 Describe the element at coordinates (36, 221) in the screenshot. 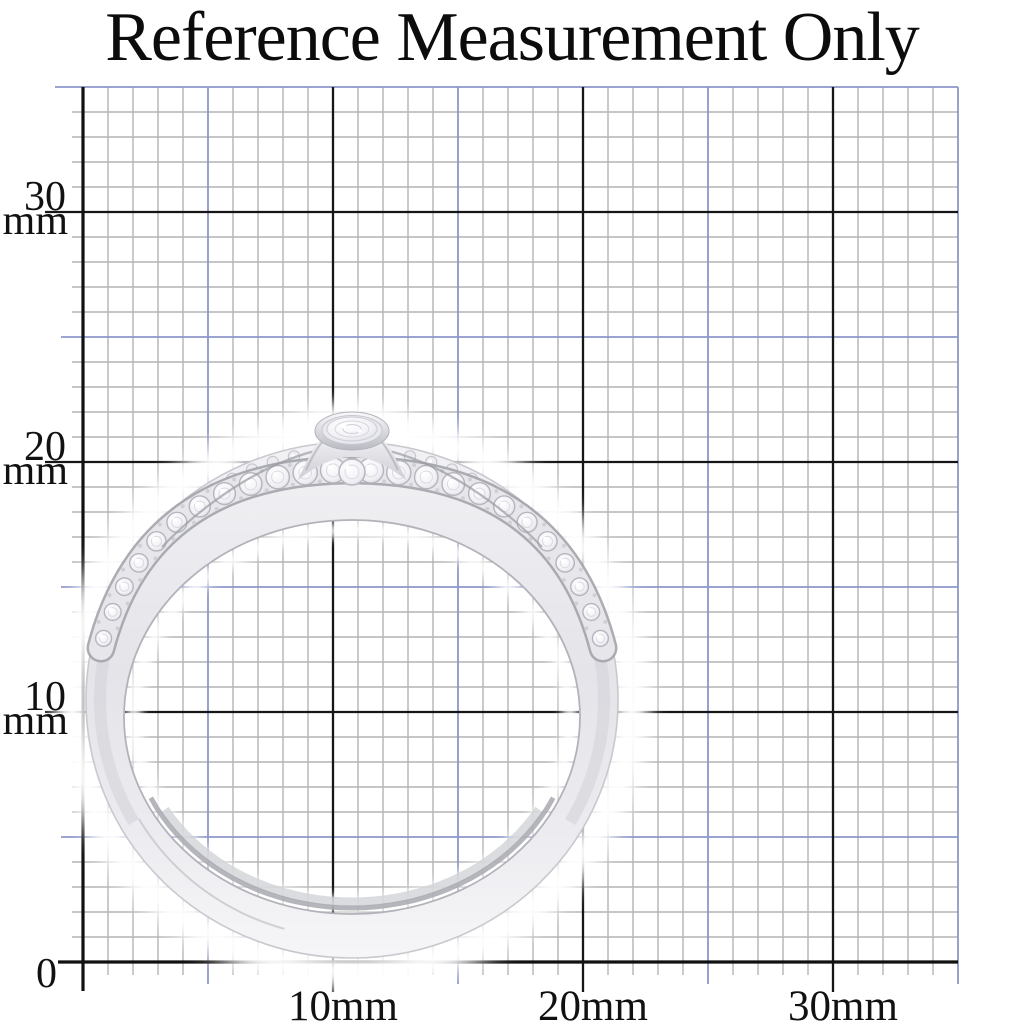

I see `y-axis-label-unit-30mm: mm` at that location.